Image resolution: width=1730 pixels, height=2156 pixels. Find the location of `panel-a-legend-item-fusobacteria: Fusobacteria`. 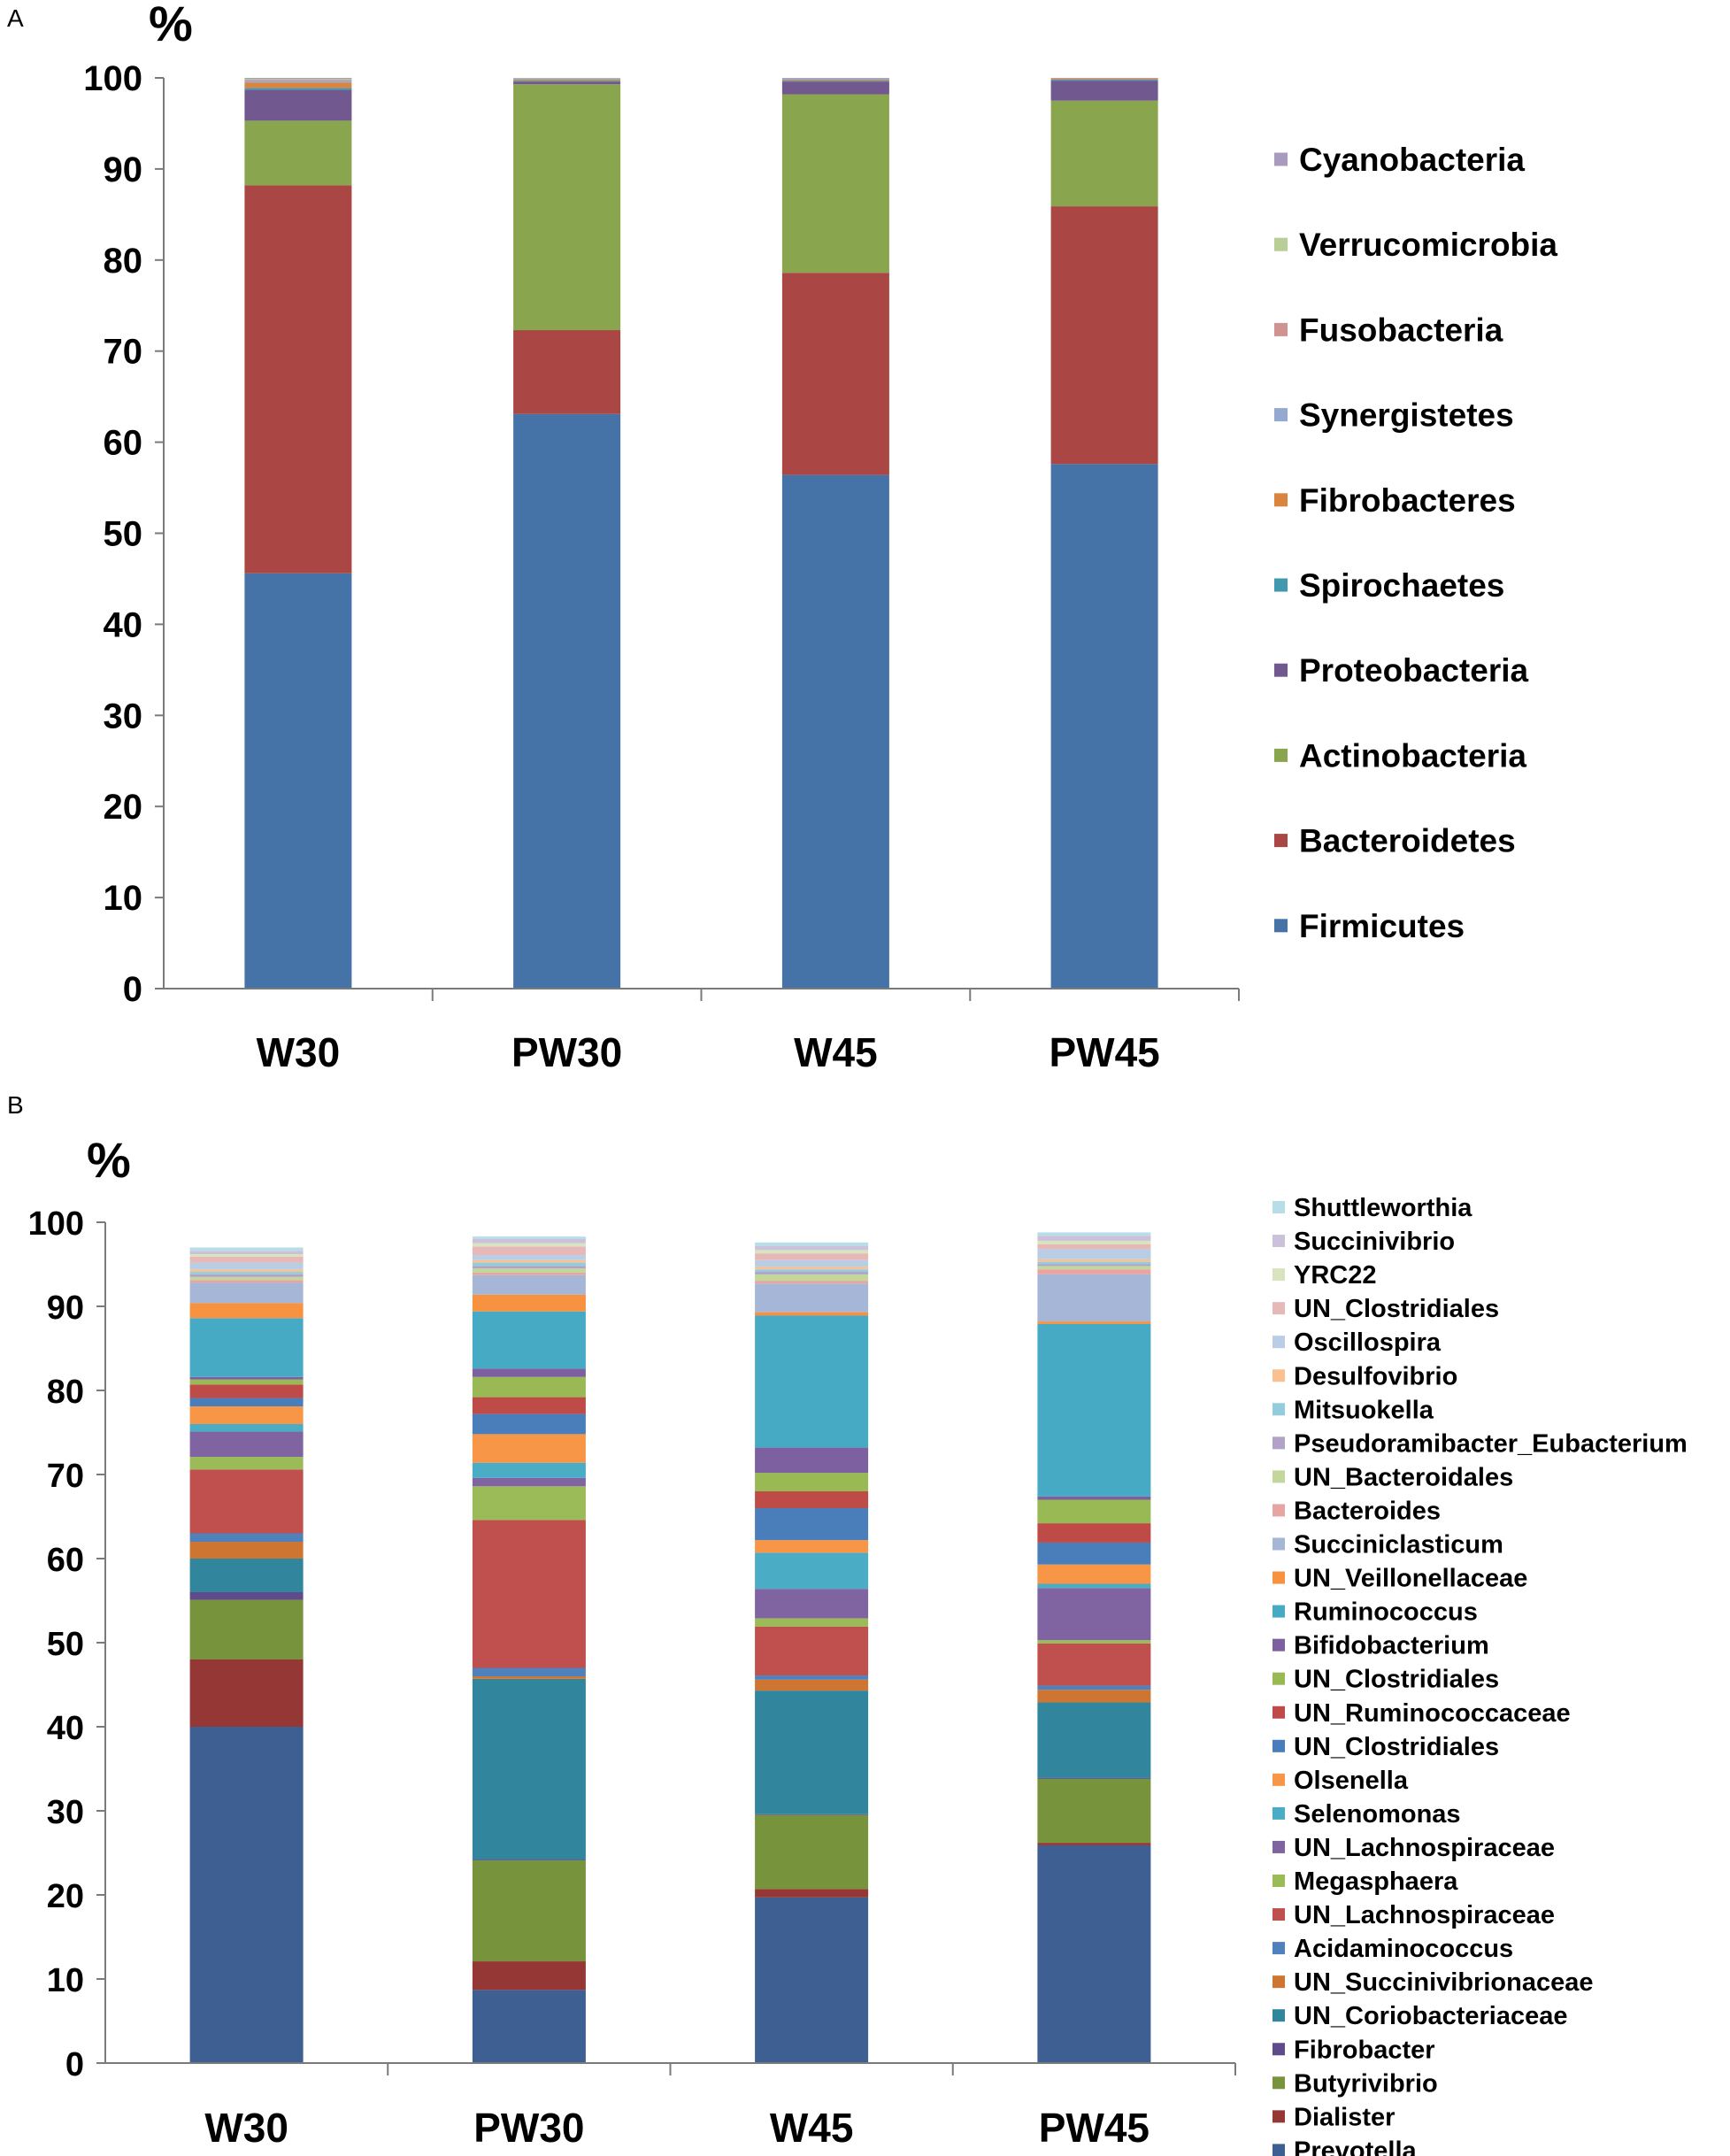

panel-a-legend-item-fusobacteria: Fusobacteria is located at coordinates (1388, 330).